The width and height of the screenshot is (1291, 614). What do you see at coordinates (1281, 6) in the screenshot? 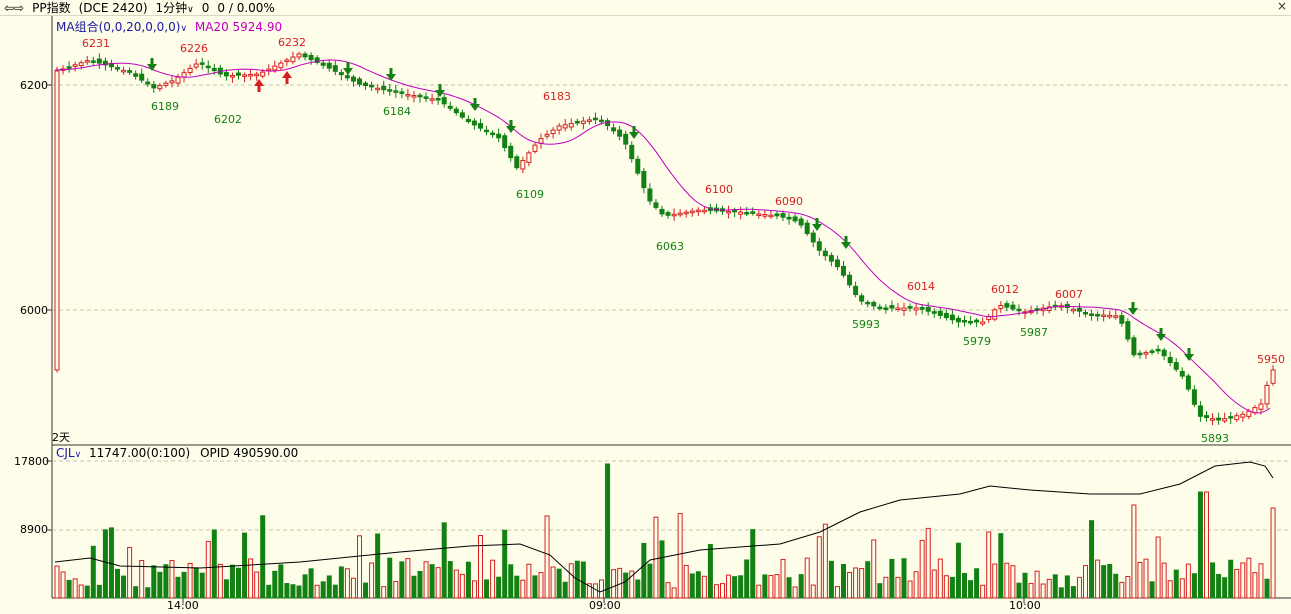
I see `close-icon: ×` at bounding box center [1281, 6].